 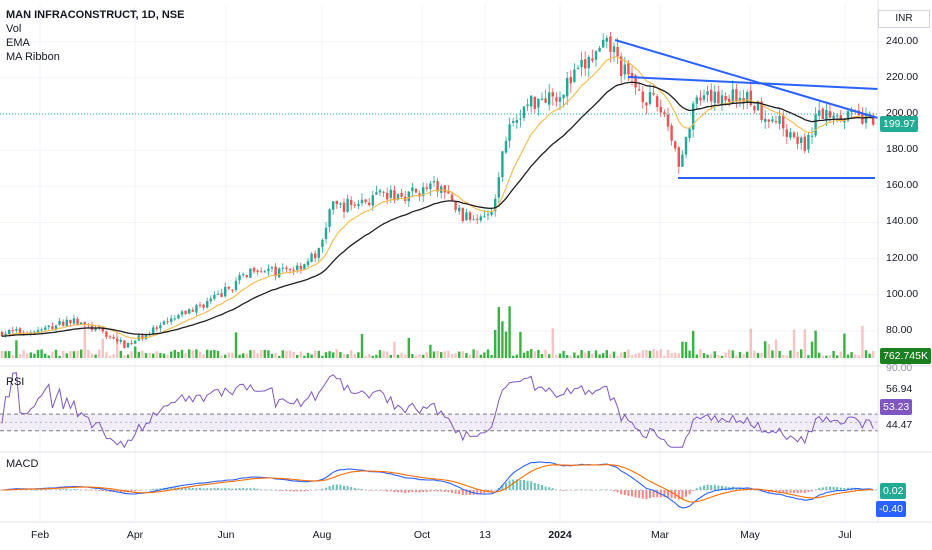 I want to click on macd-line, so click(x=437, y=485).